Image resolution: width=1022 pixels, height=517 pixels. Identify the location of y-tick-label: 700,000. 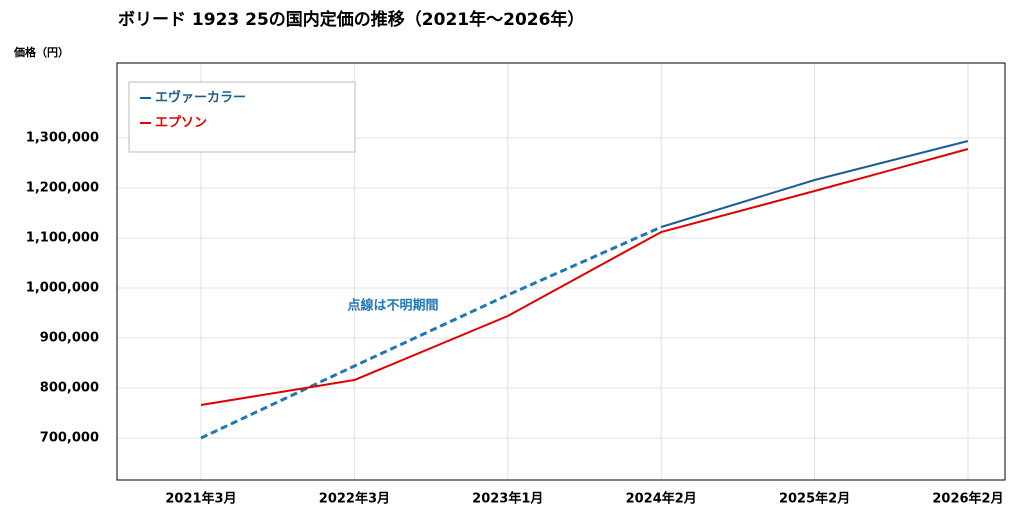
(69, 438).